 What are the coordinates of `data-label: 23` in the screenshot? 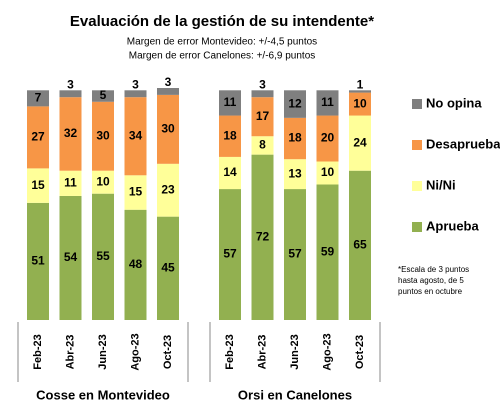 It's located at (168, 189).